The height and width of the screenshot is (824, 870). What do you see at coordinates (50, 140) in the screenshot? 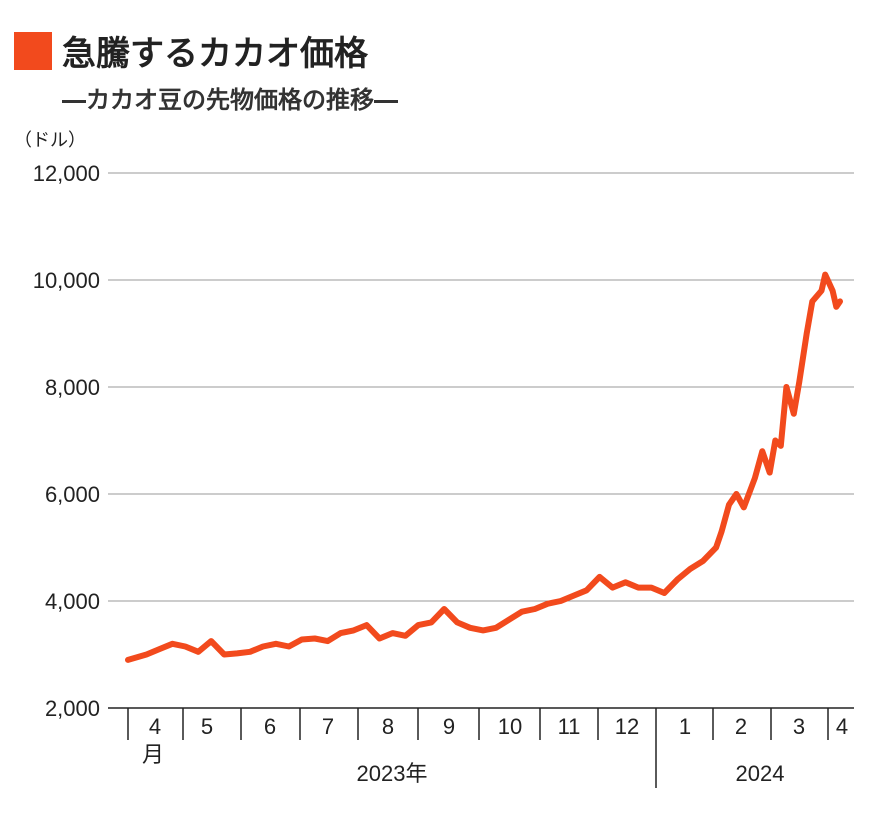
I see `y-axis-unit: （ドル）` at bounding box center [50, 140].